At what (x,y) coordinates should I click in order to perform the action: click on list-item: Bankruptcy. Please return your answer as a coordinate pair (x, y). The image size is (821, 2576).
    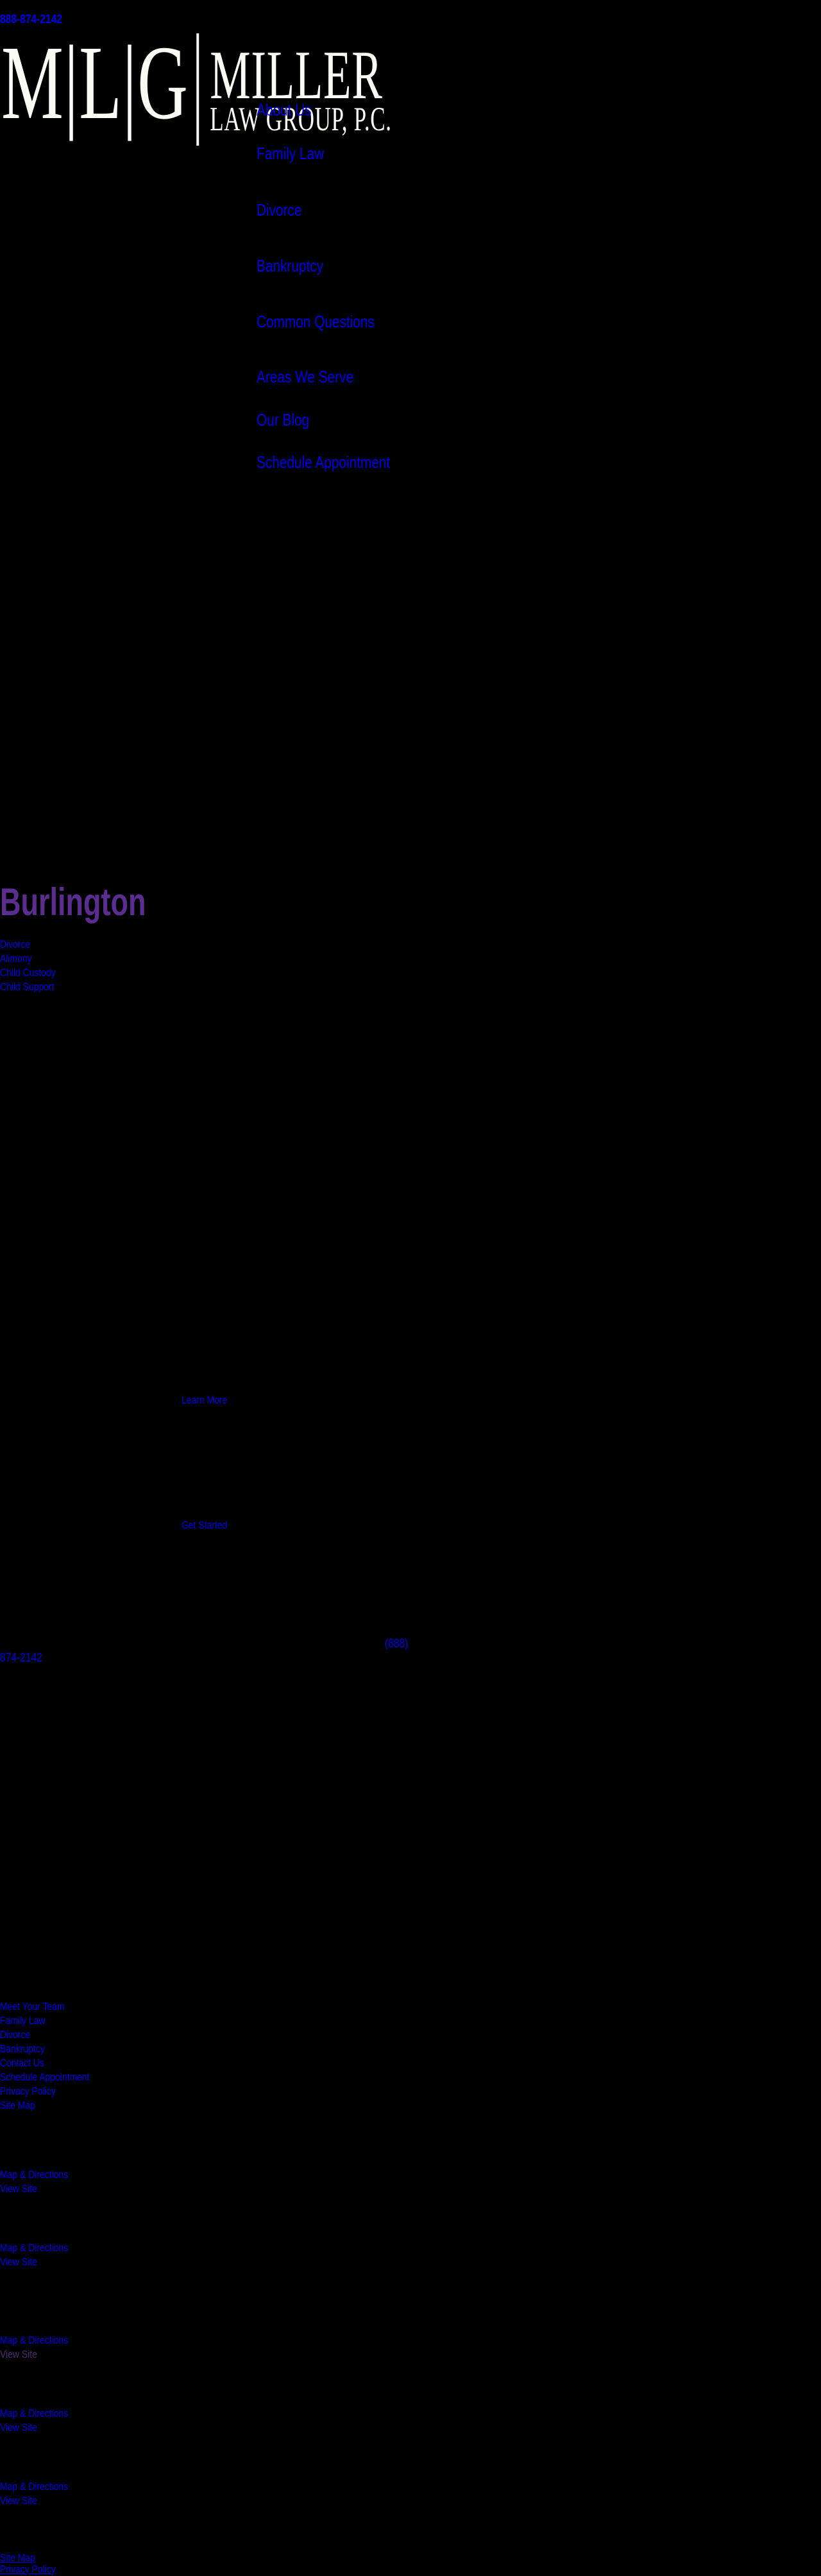
    Looking at the image, I should click on (54, 2049).